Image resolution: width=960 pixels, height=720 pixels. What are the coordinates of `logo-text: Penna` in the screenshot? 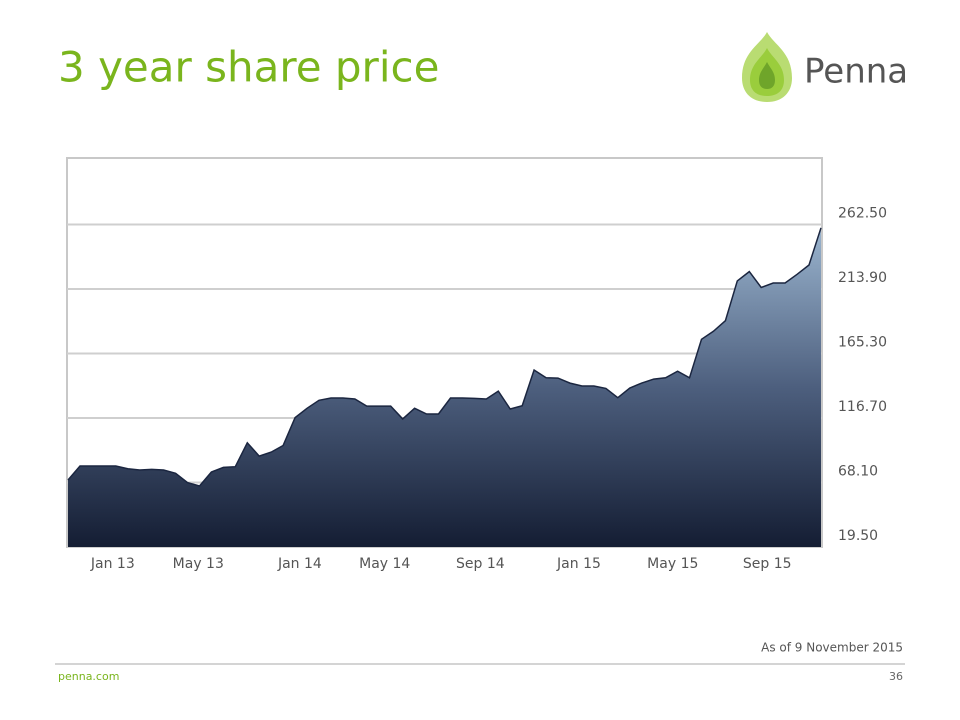 It's located at (856, 72).